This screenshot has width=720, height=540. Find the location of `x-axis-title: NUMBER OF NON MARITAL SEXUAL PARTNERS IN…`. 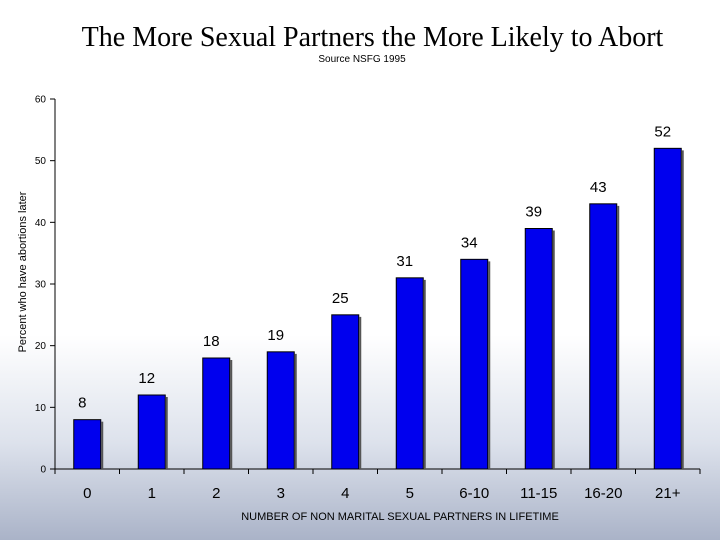

x-axis-title: NUMBER OF NON MARITAL SEXUAL PARTNERS IN… is located at coordinates (400, 517).